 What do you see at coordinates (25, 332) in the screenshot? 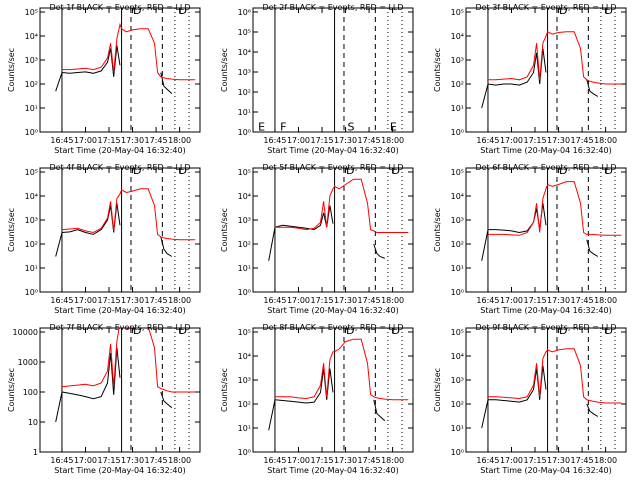
I see `y-tick-label: 10000` at bounding box center [25, 332].